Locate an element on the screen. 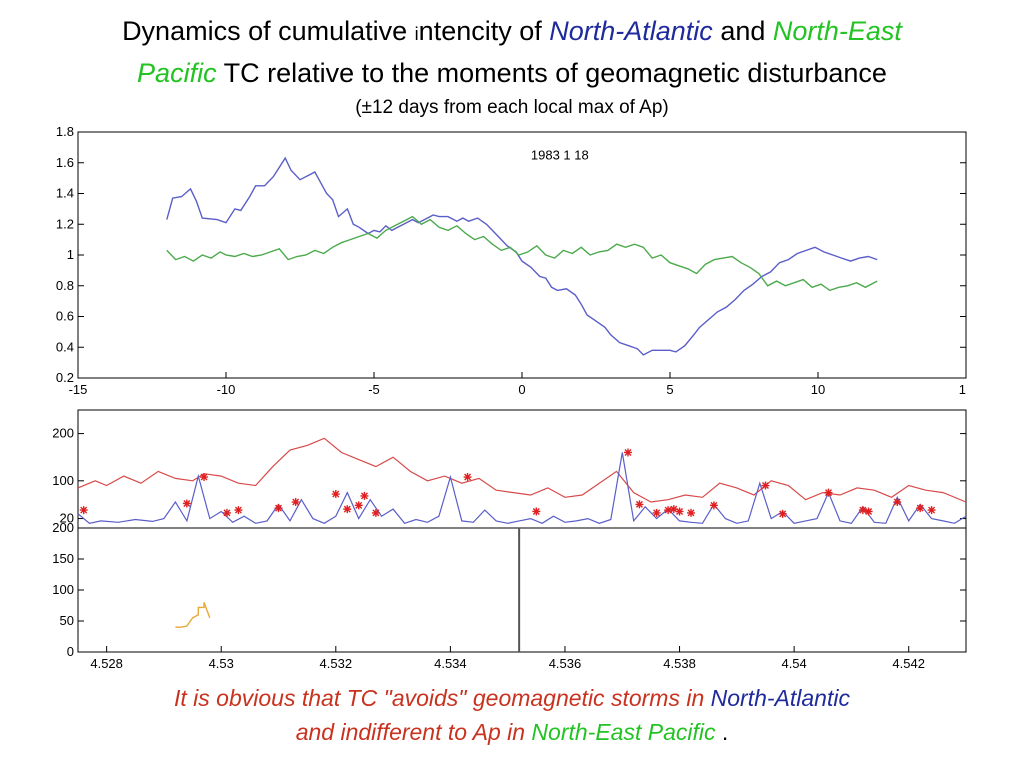 This screenshot has height=768, width=1024. y-tick-label: 0.8 is located at coordinates (65, 285).